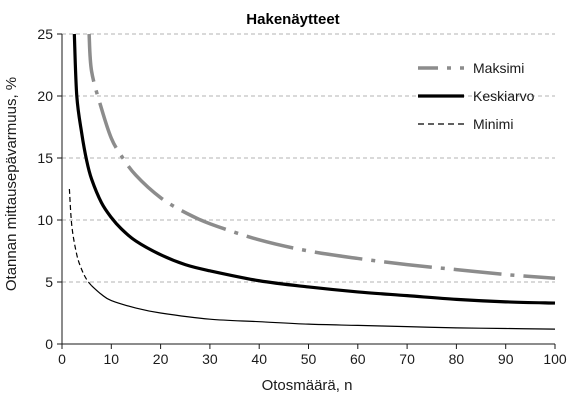  I want to click on y-axis-title: Otannan mittausepävarmuus, %, so click(11, 184).